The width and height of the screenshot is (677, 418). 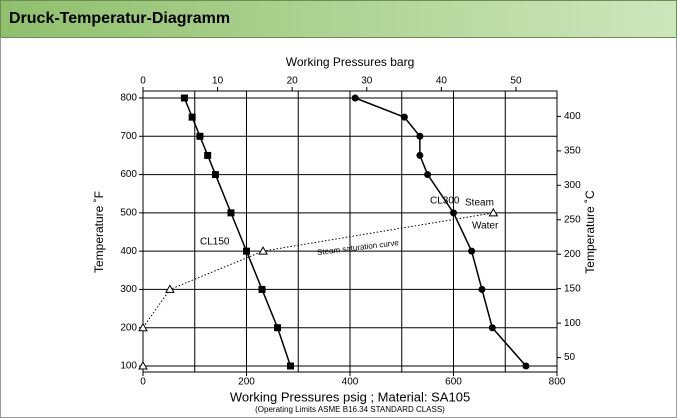 What do you see at coordinates (246, 382) in the screenshot?
I see `x-tick-label: 200` at bounding box center [246, 382].